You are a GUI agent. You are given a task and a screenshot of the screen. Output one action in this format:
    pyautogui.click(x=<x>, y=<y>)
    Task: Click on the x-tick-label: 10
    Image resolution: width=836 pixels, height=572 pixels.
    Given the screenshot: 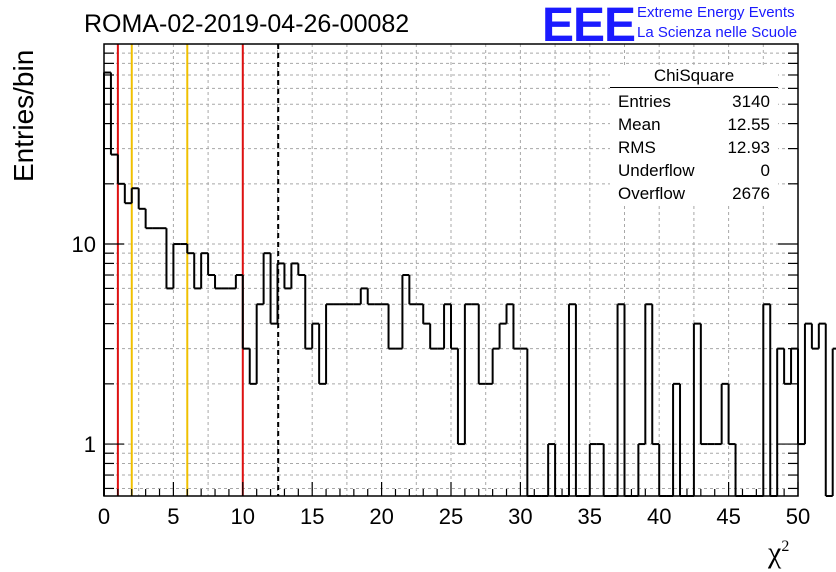 What is the action you would take?
    pyautogui.click(x=243, y=516)
    